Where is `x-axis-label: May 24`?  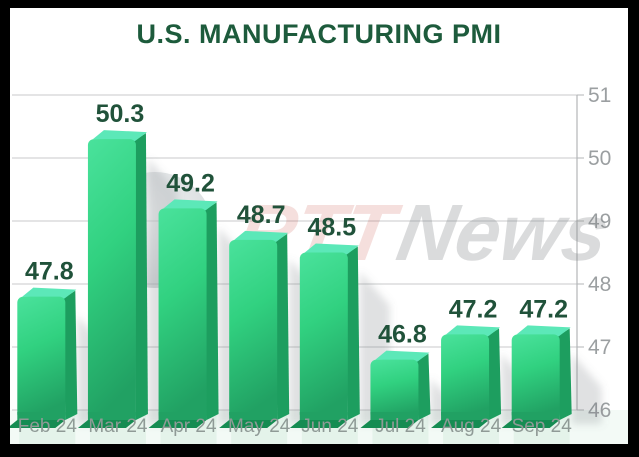 x-axis-label: May 24 is located at coordinates (259, 426).